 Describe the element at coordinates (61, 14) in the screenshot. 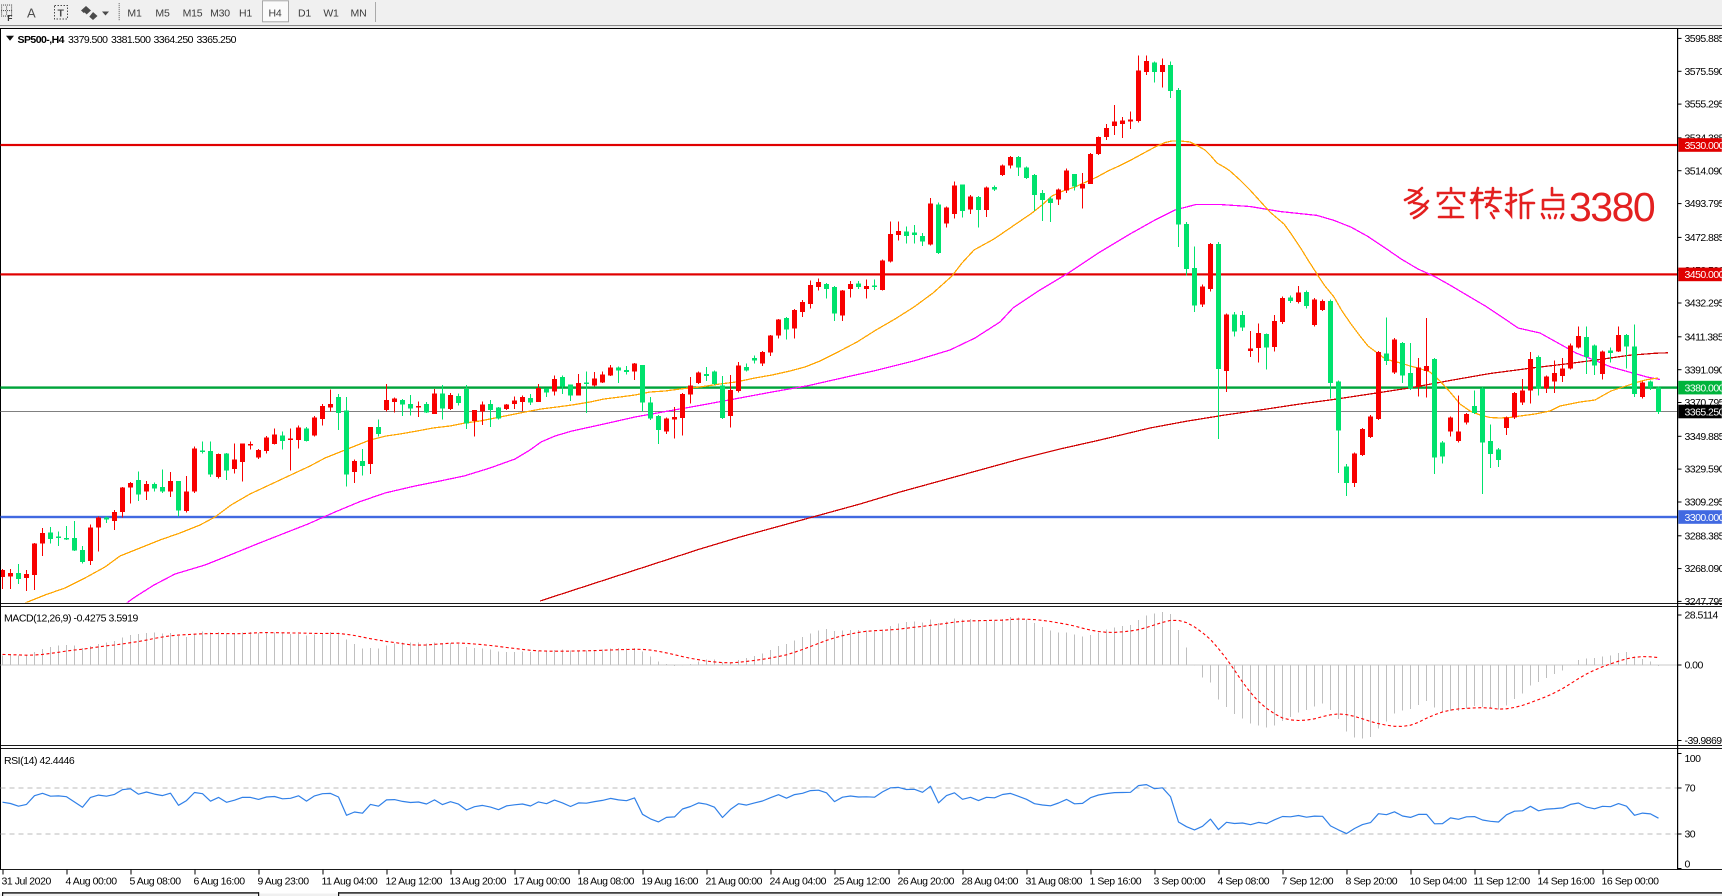

I see `svg-text: T` at that location.